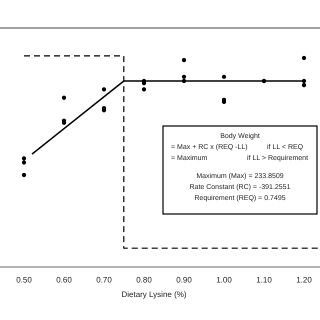 This screenshot has width=320, height=320. Describe the element at coordinates (264, 280) in the screenshot. I see `x-tick-label: 1.10` at that location.